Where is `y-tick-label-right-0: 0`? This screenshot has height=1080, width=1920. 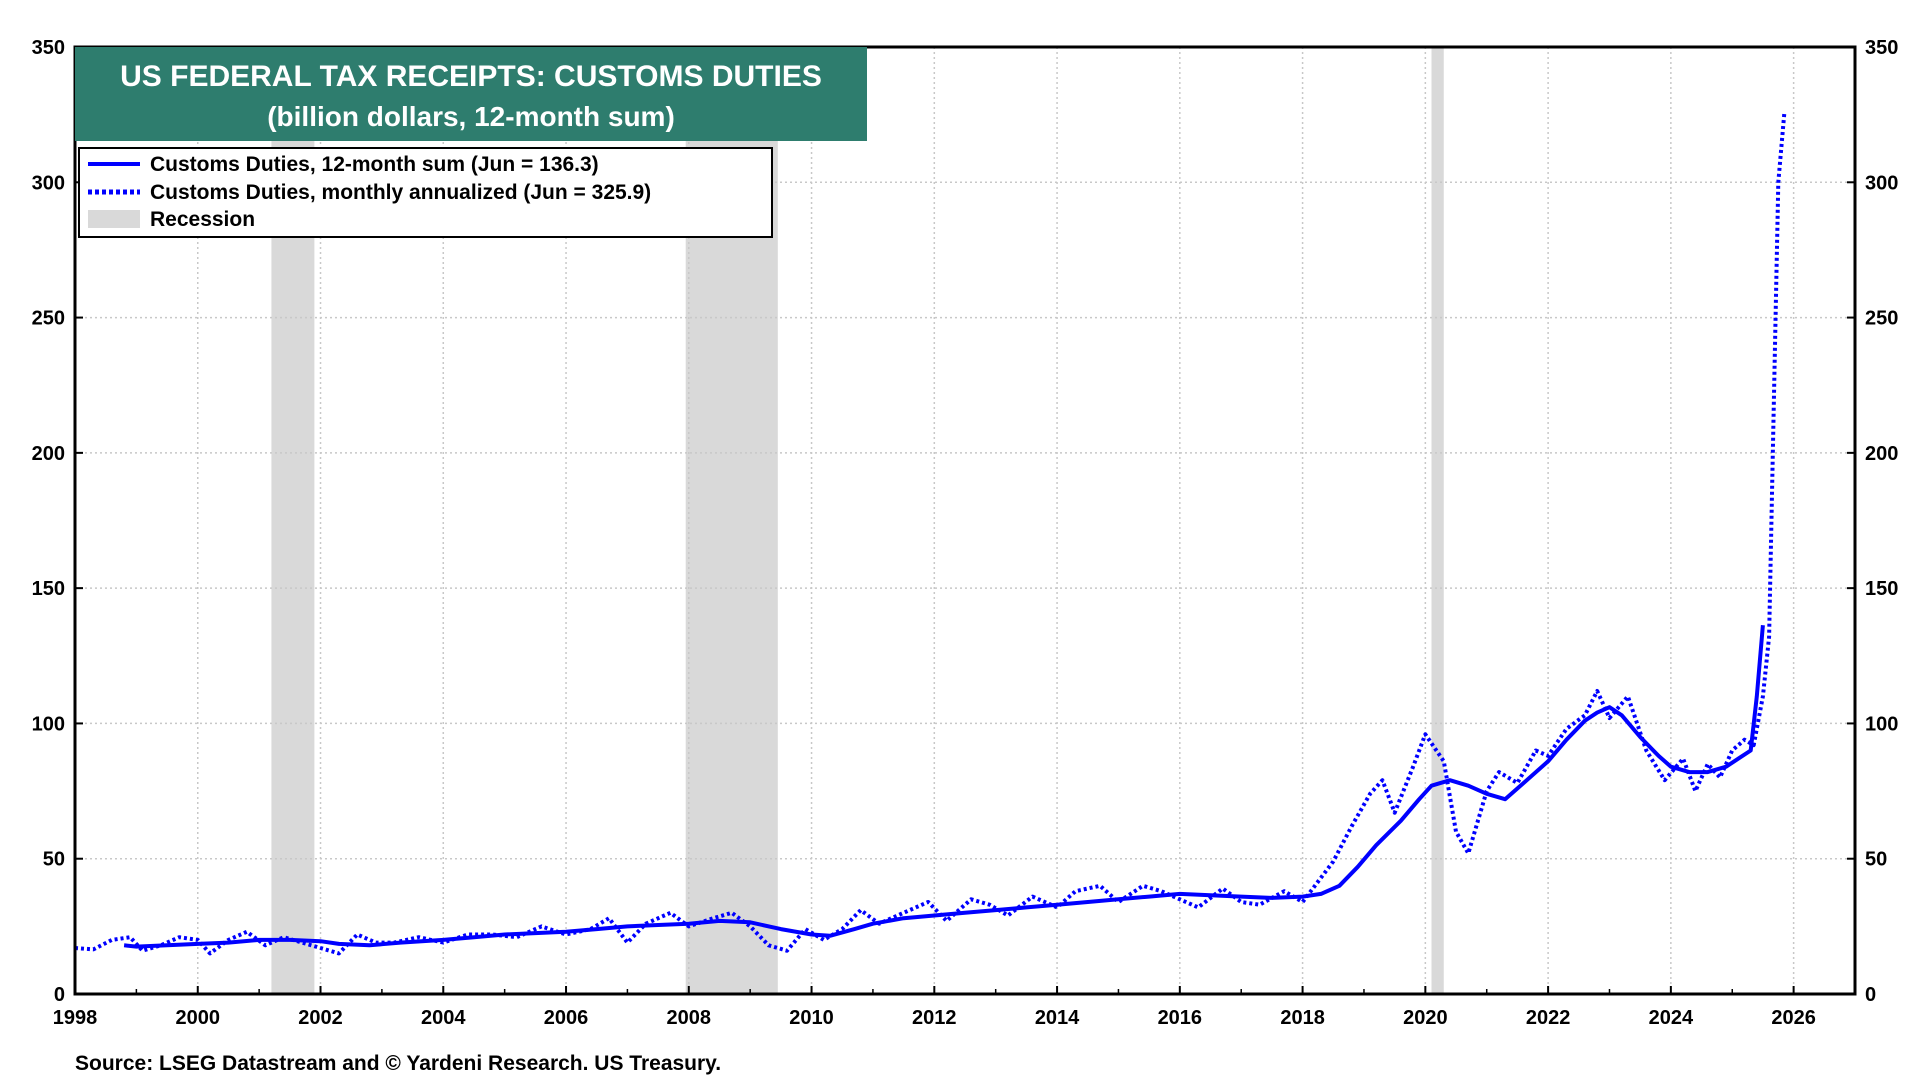
y-tick-label-right-0: 0 is located at coordinates (1870, 995).